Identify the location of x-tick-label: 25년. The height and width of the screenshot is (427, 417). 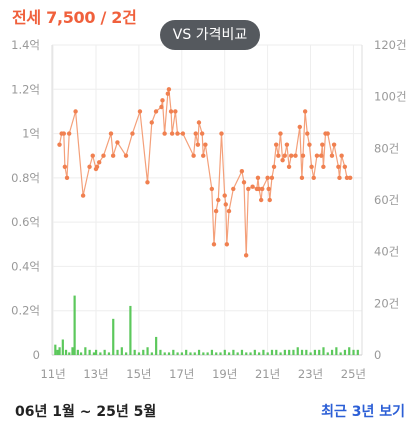
(353, 374).